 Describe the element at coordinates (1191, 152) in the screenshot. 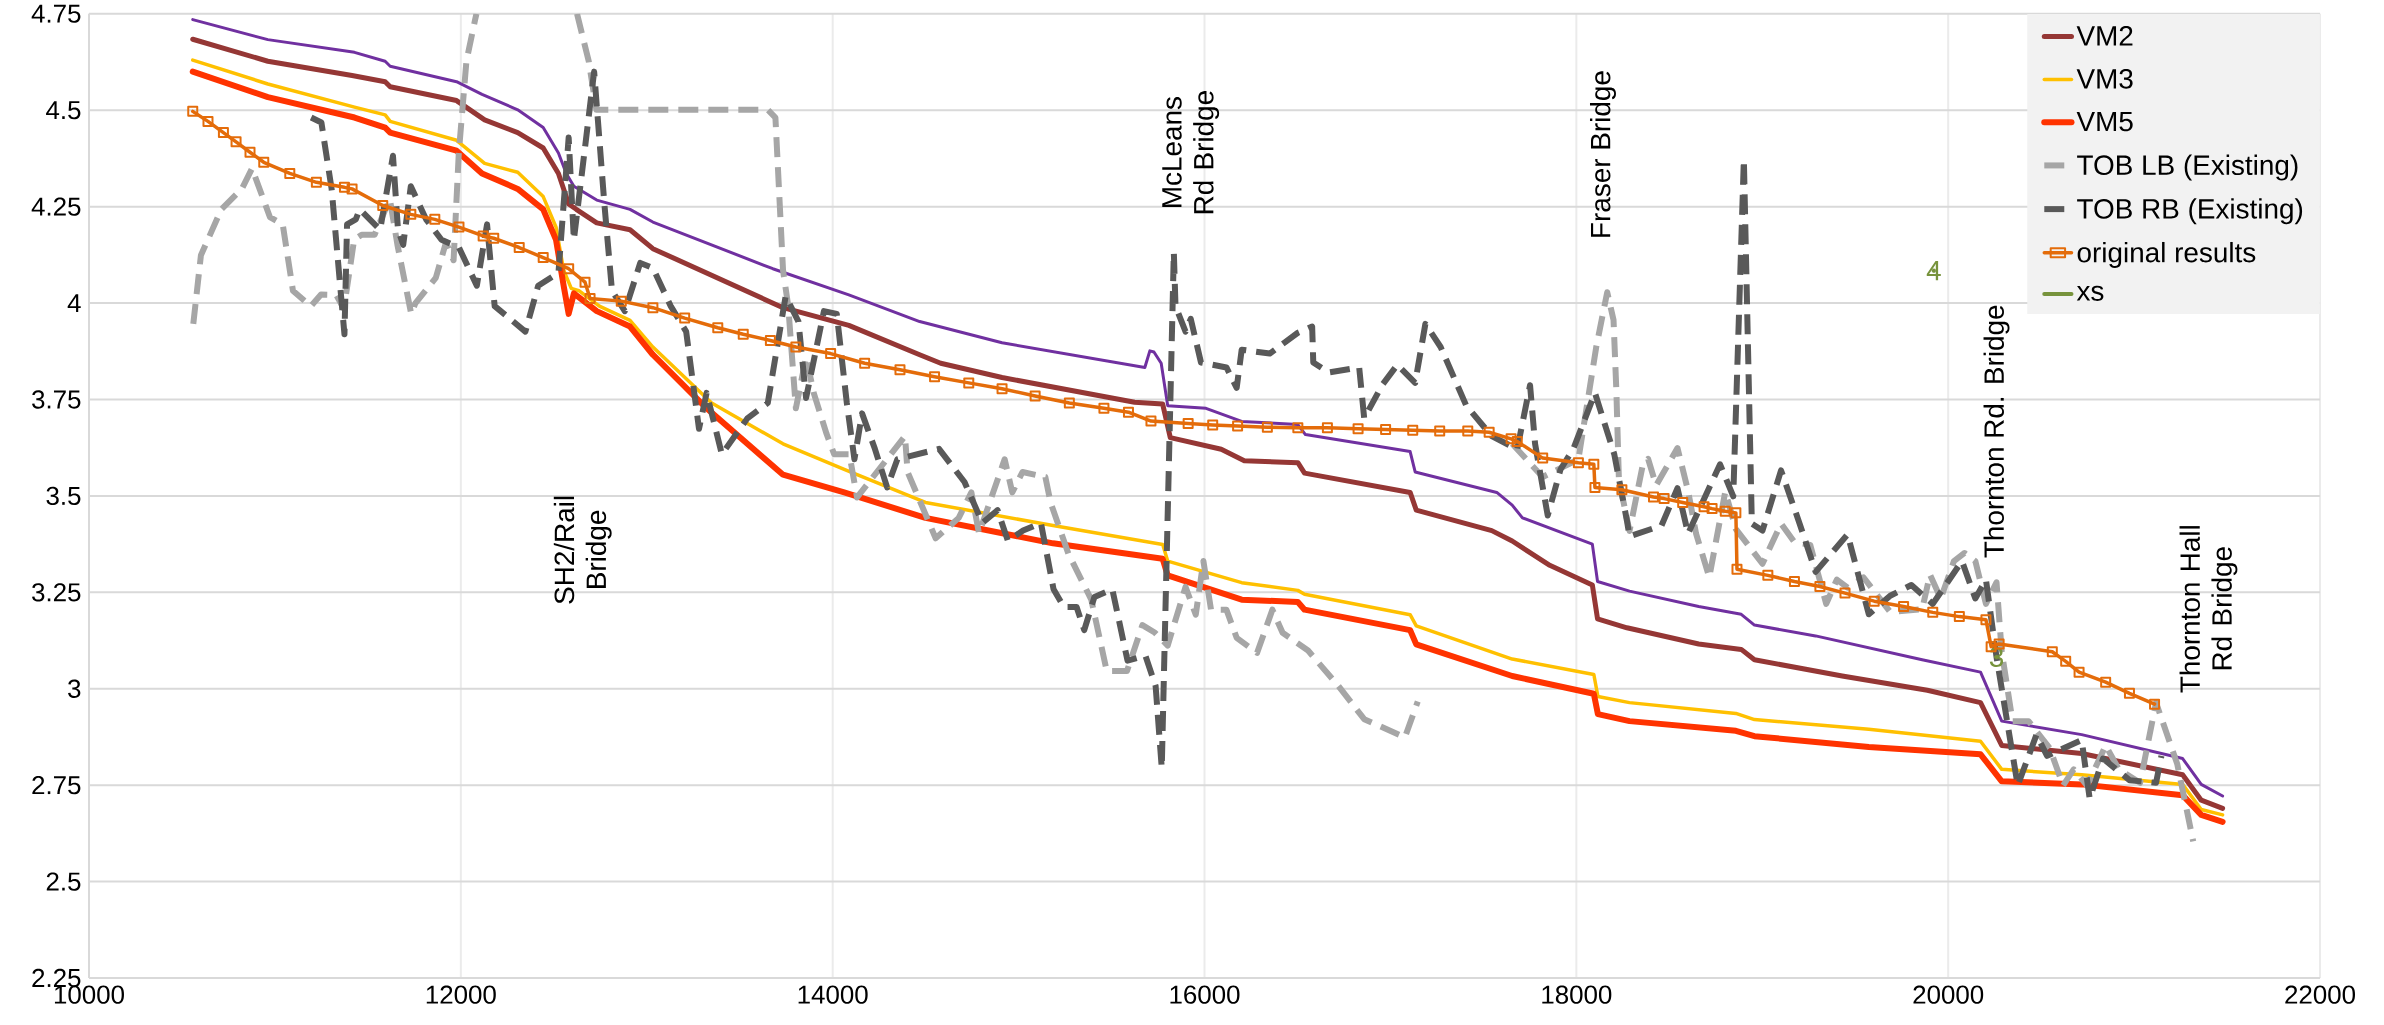

I see `annotation: McLeans Rd Bridge` at that location.